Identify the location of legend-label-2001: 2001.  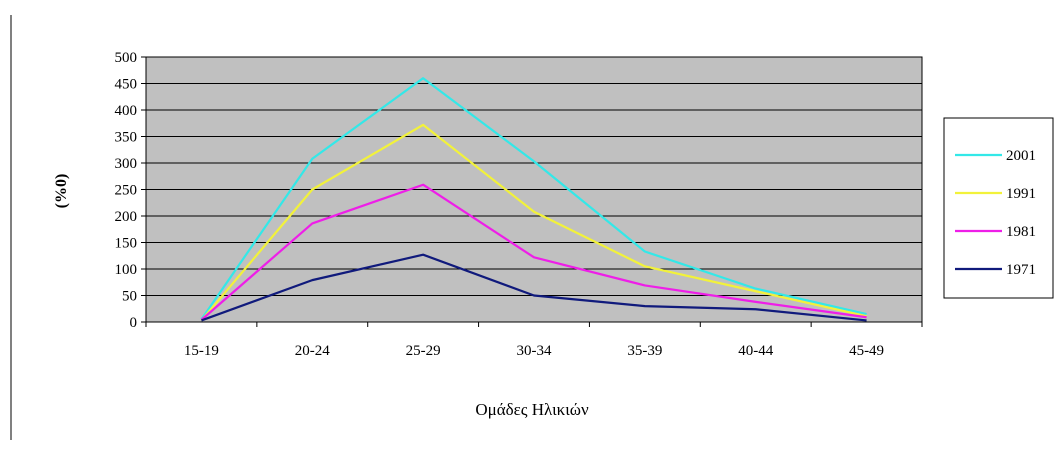
(1021, 156).